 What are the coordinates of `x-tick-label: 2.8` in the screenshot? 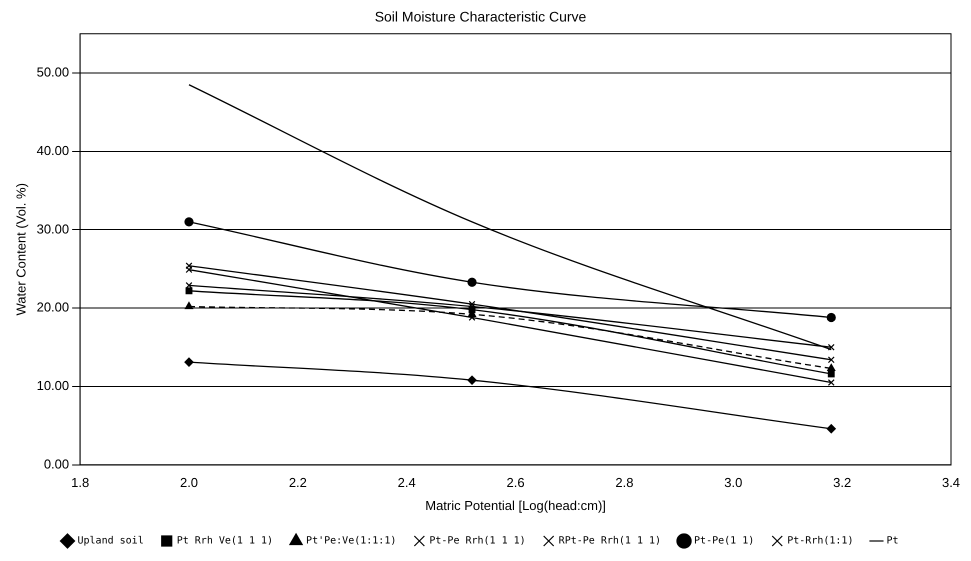 It's located at (624, 482).